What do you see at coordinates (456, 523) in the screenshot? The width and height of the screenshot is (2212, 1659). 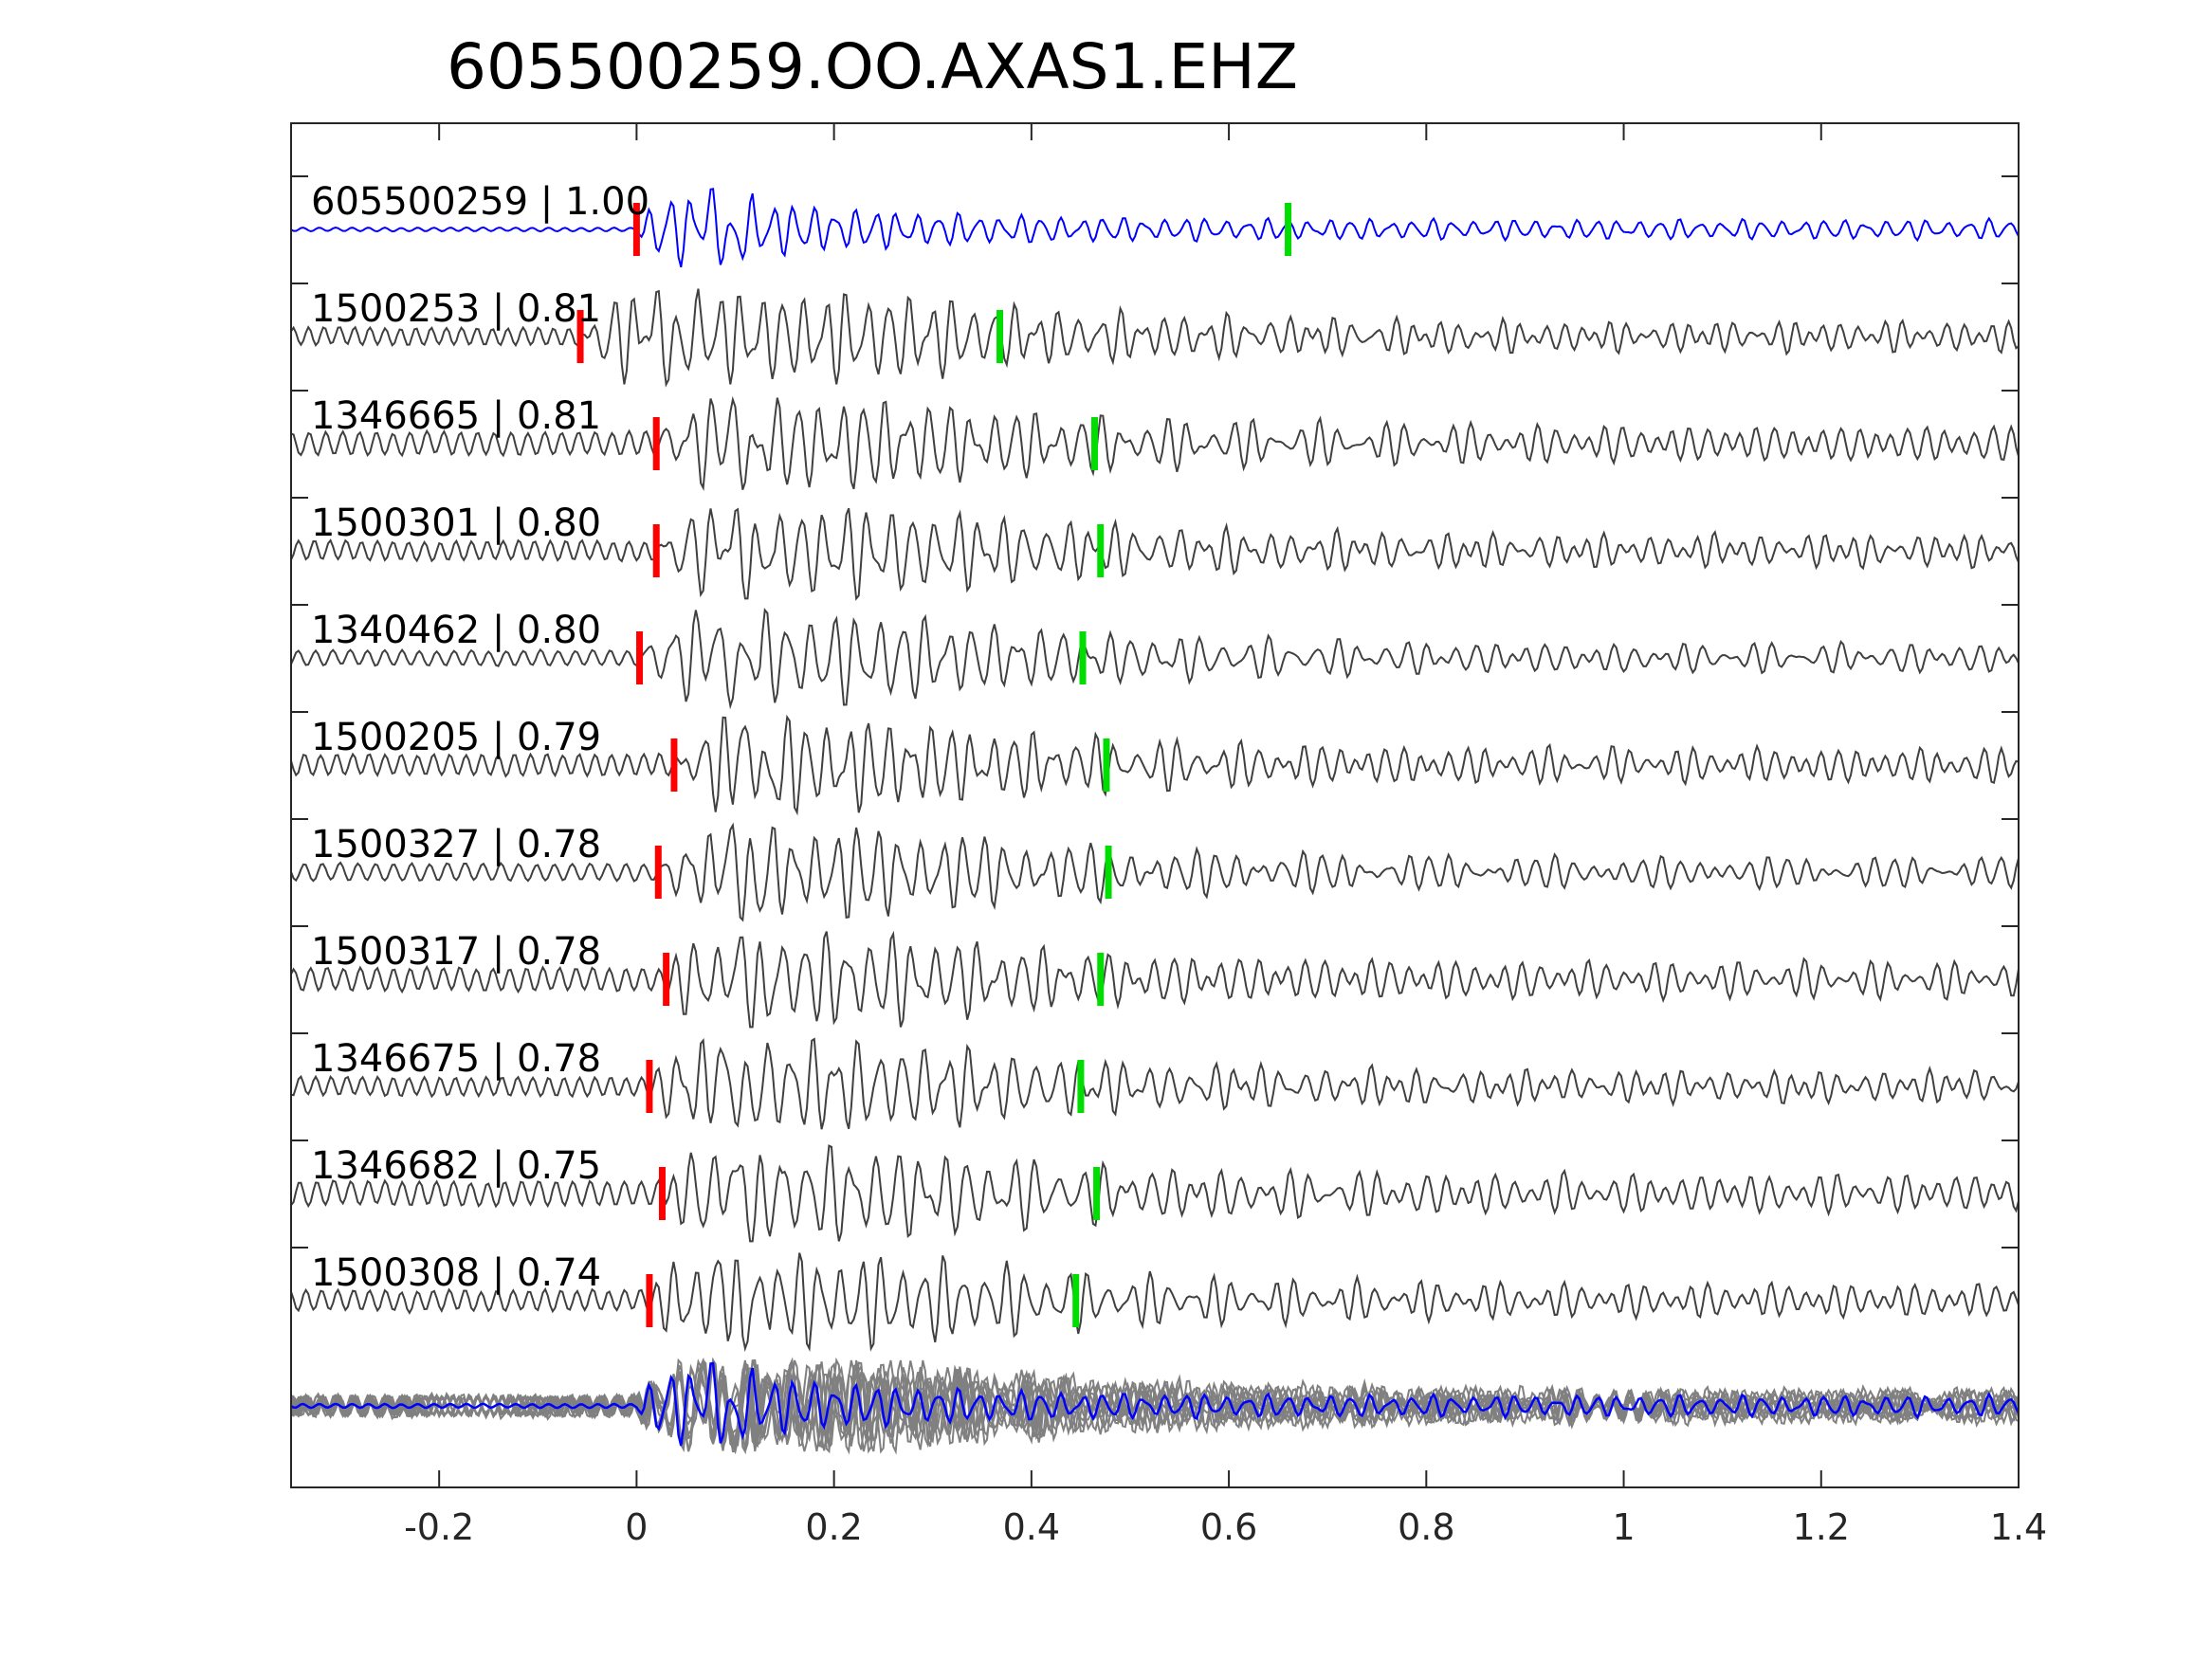 I see `trace-label-1500301: 1500301 | 0.80` at bounding box center [456, 523].